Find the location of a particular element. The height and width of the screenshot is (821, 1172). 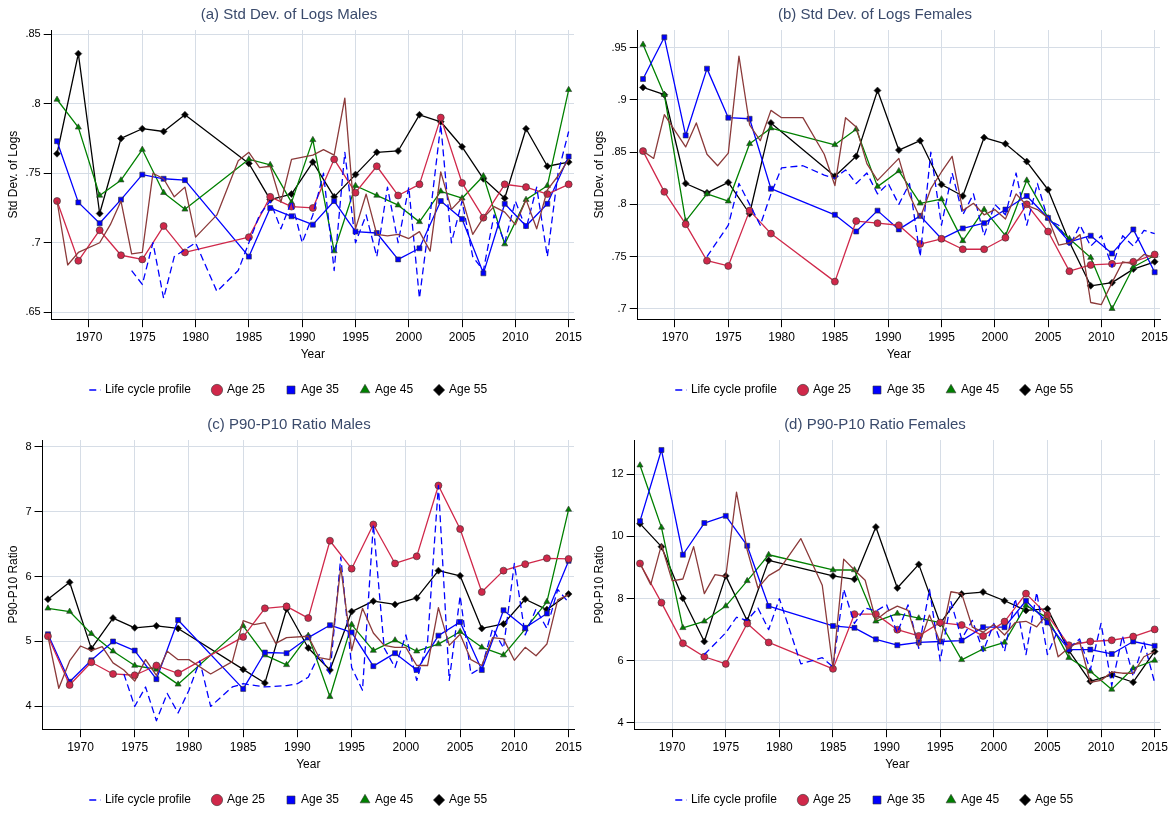

y-tick-label: 12 is located at coordinates (617, 473).